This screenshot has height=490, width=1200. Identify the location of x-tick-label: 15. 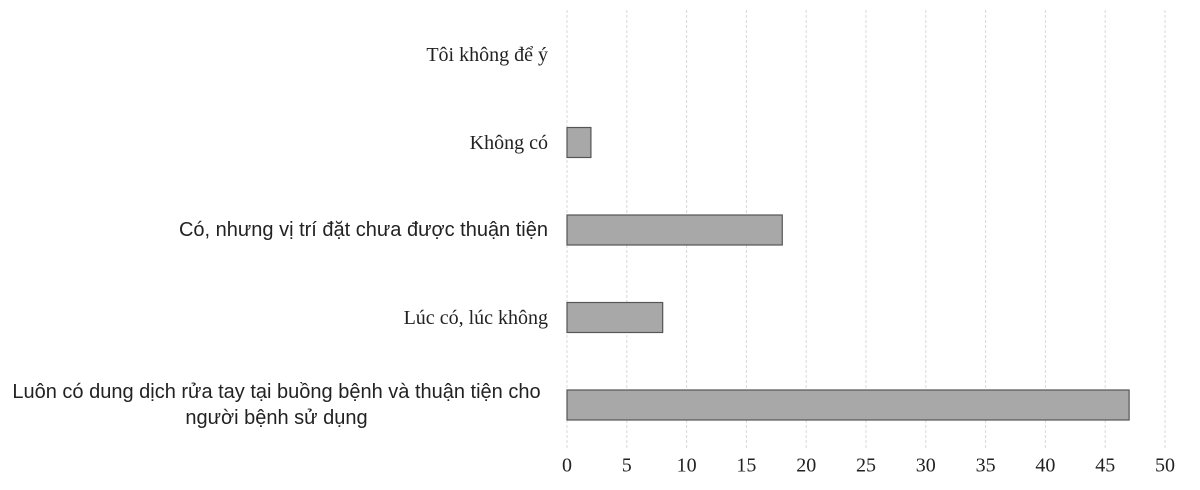
(746, 466).